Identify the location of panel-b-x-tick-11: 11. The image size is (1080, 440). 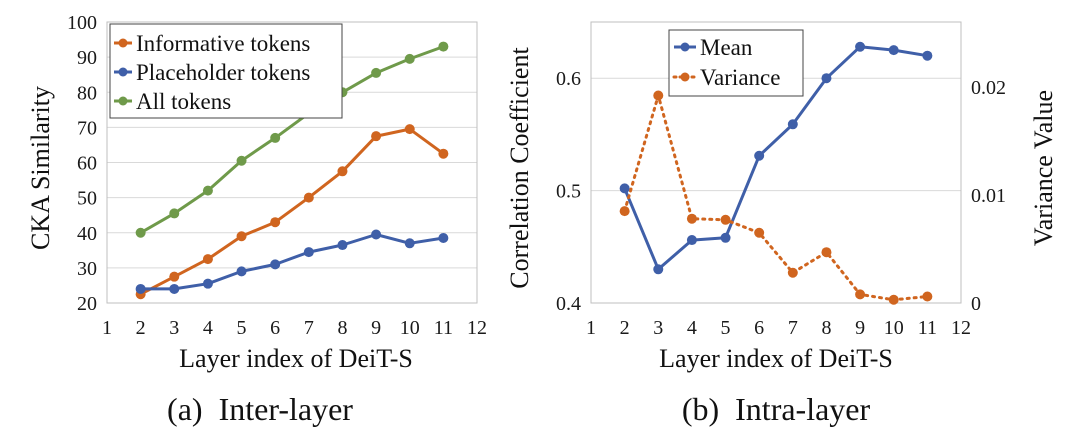
(927, 328).